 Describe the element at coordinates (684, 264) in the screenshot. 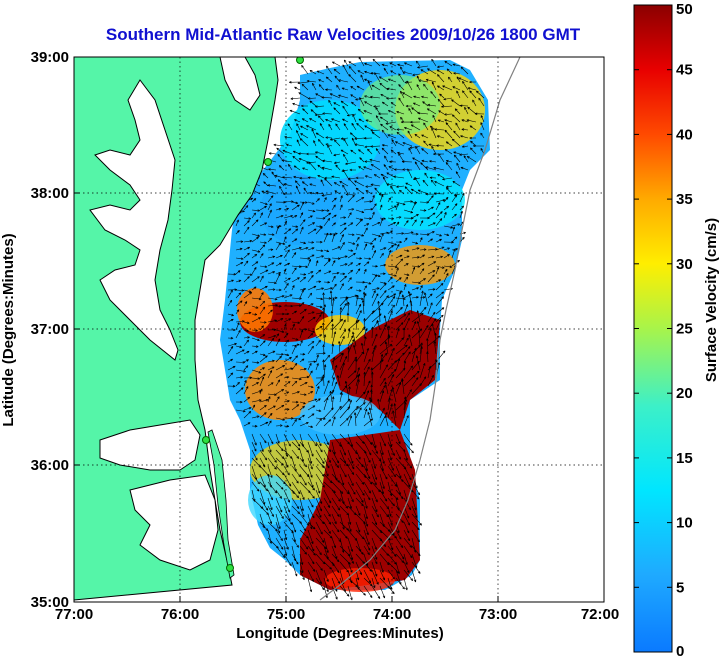

I see `colorbar-tick-label: 30` at that location.